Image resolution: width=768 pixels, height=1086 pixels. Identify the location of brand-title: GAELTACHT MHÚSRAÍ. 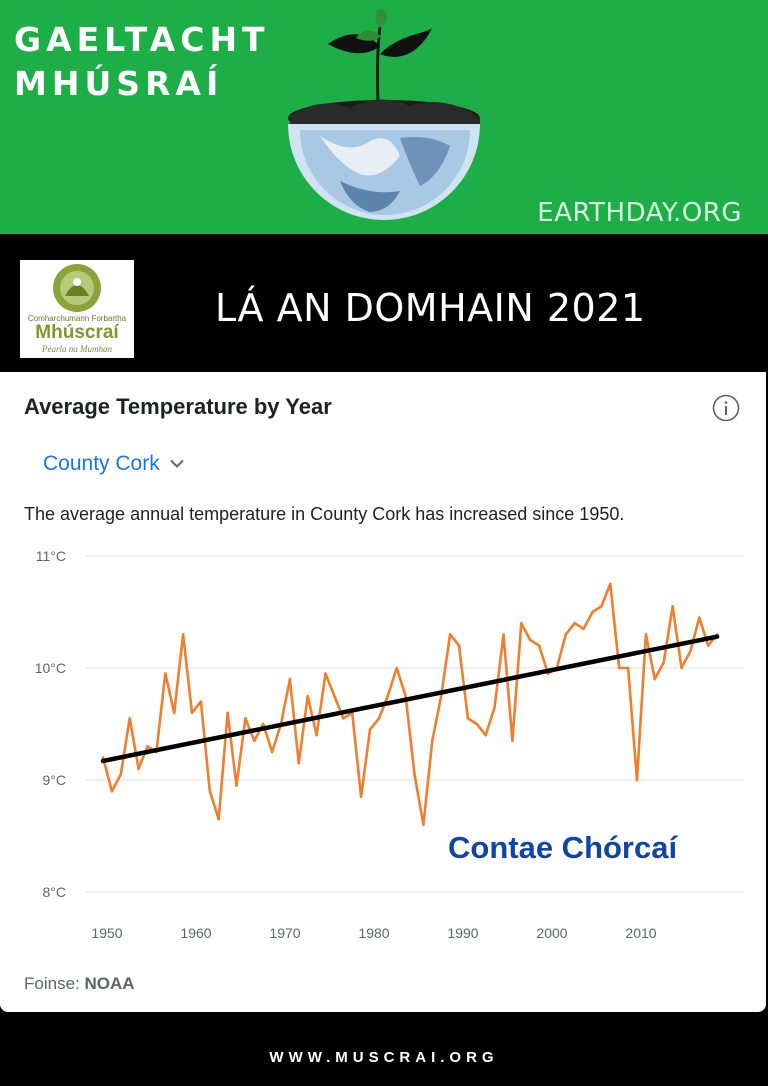
(142, 62).